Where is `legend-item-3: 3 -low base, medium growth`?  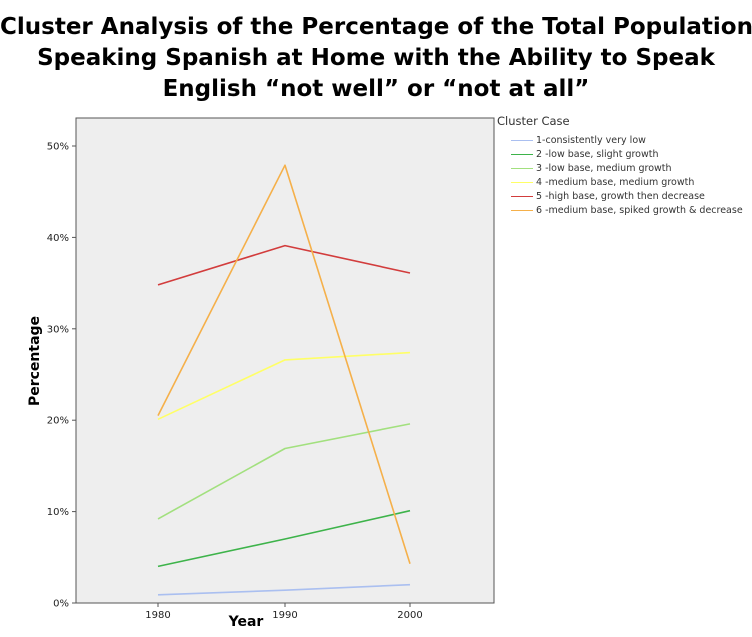 legend-item-3: 3 -low base, medium growth is located at coordinates (619, 168).